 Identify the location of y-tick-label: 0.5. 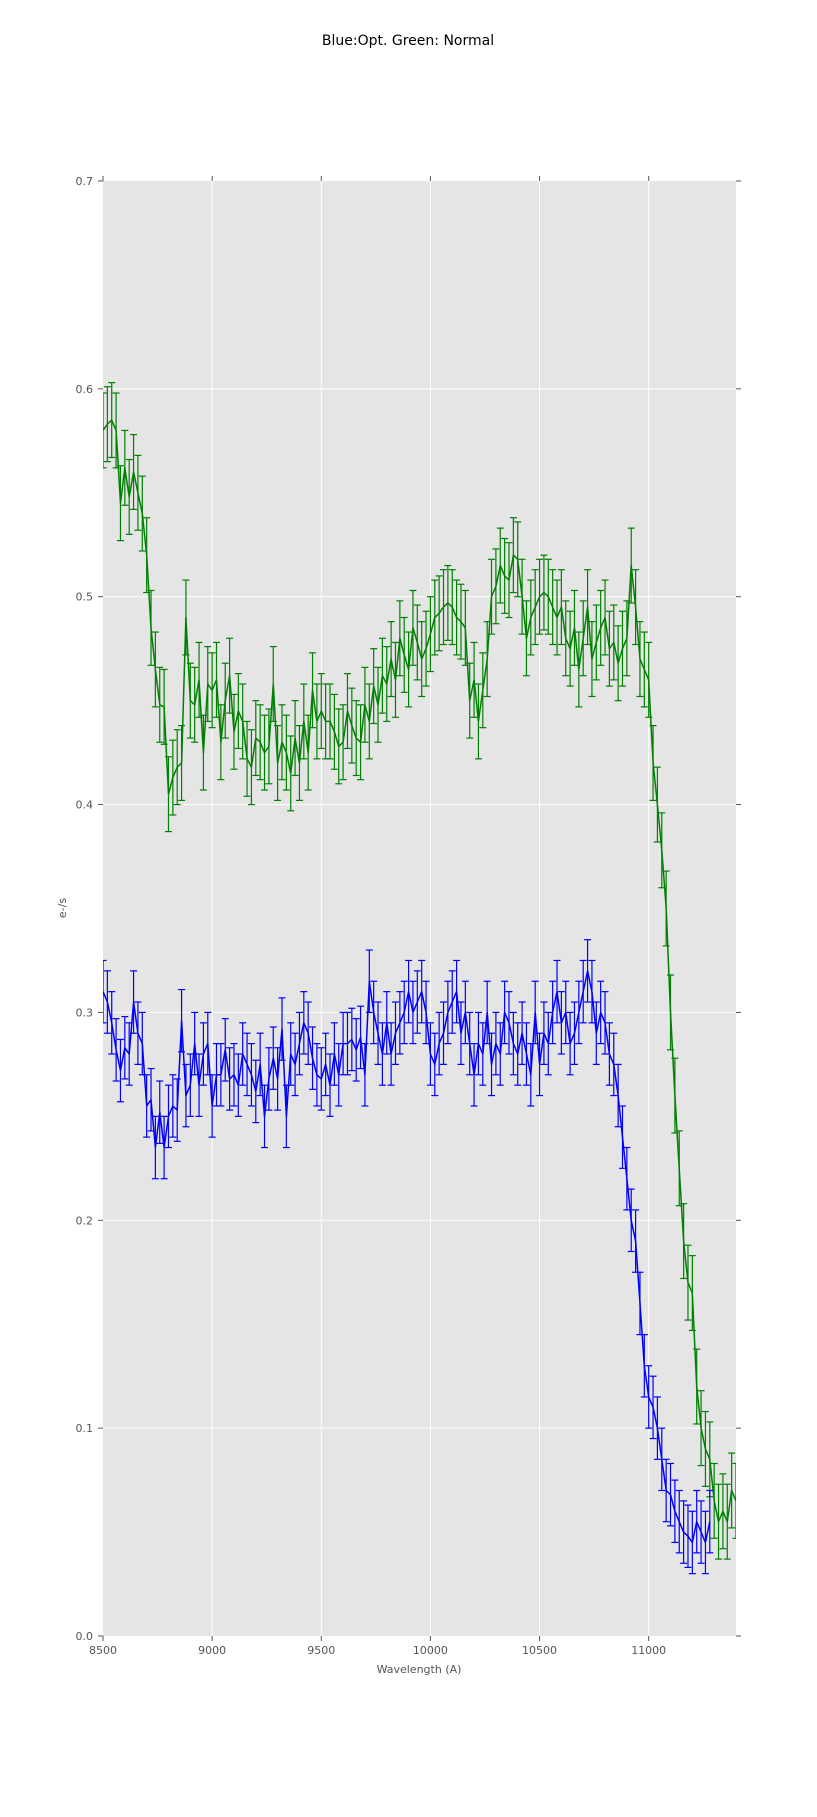
(85, 597).